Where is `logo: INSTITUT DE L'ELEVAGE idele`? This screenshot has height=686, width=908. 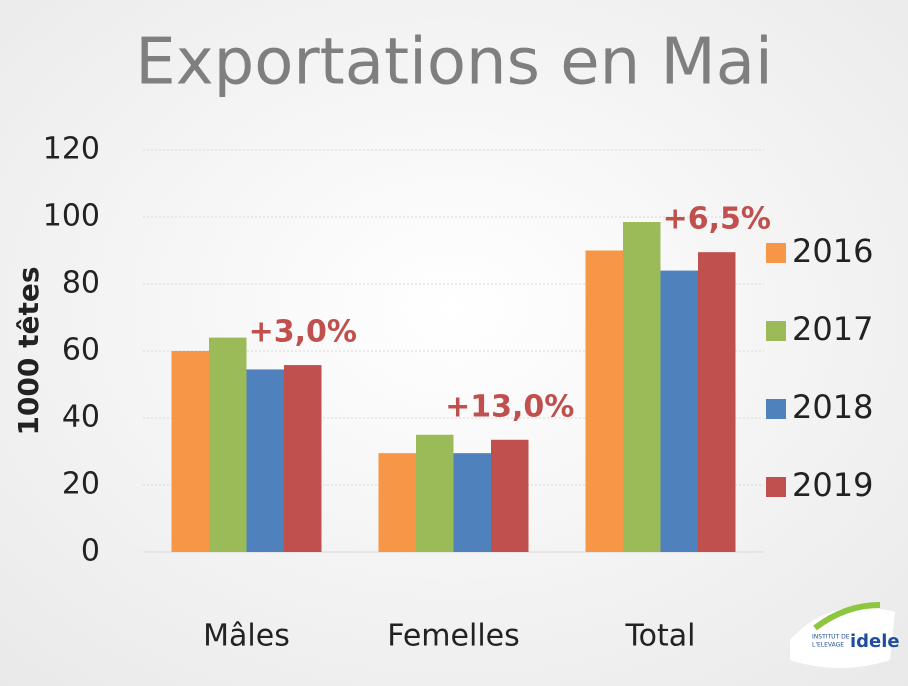
logo: INSTITUT DE L'ELEVAGE idele is located at coordinates (845, 635).